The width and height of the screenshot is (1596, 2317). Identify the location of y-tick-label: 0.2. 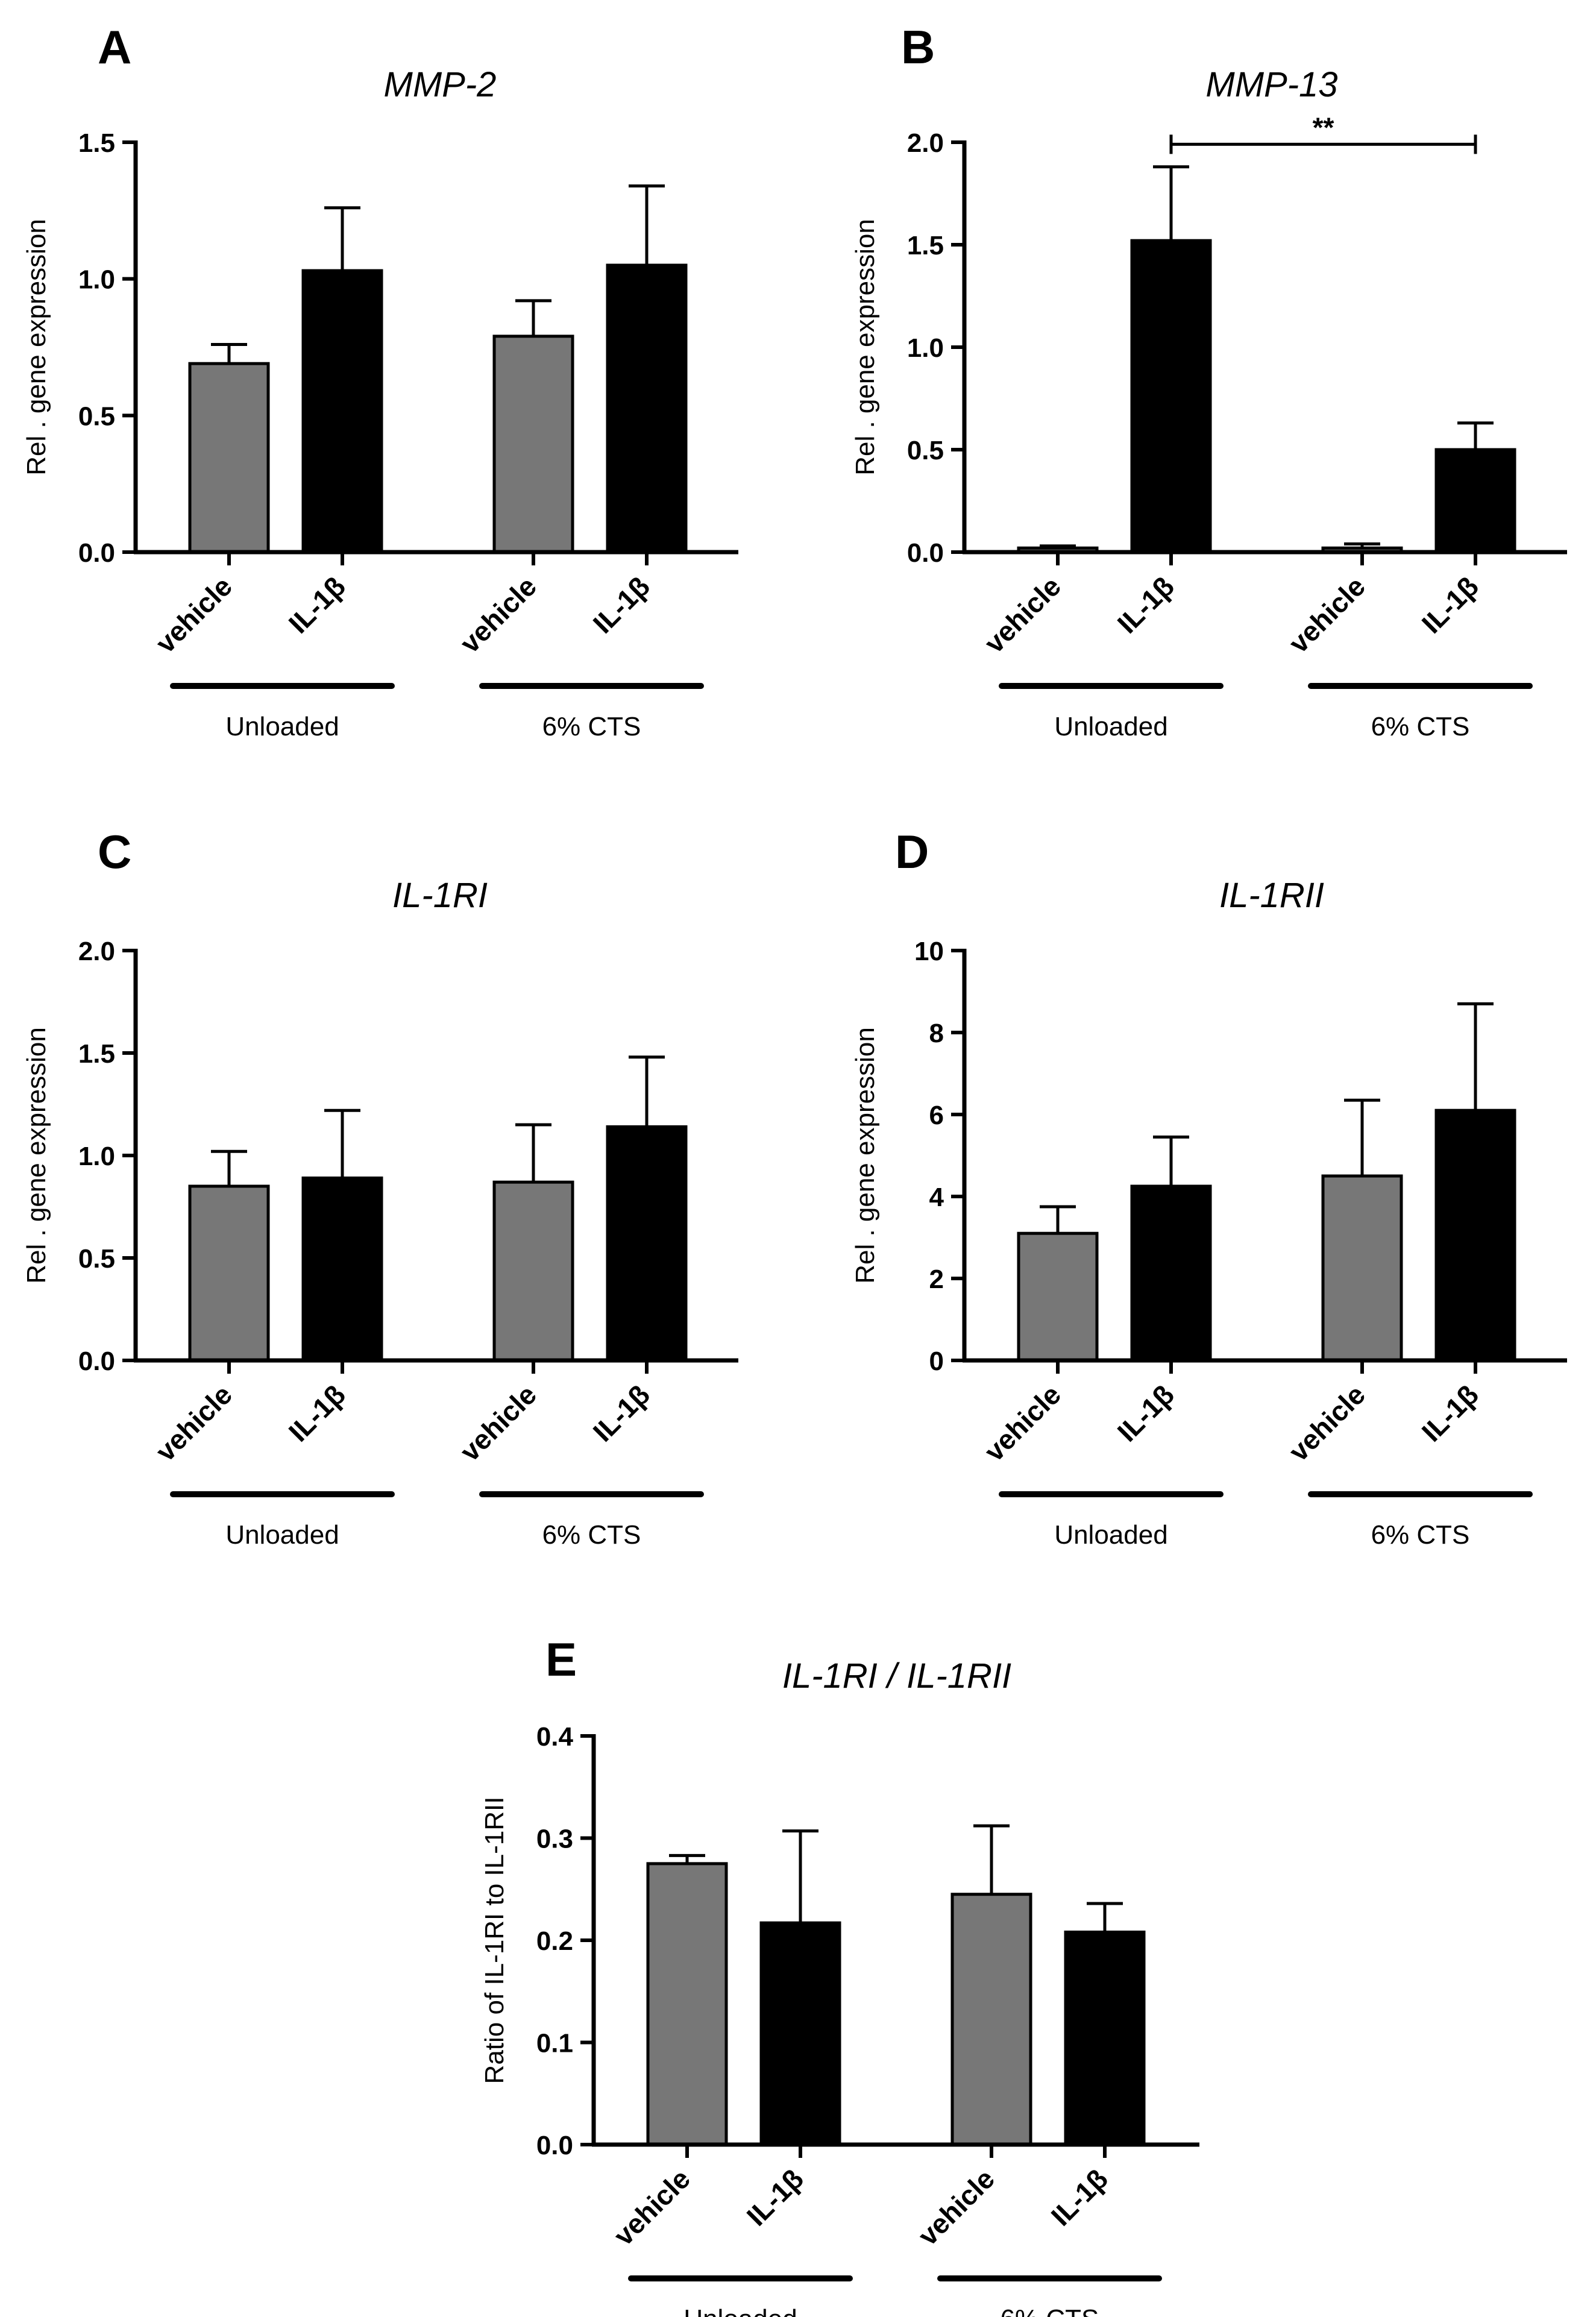
(554, 1941).